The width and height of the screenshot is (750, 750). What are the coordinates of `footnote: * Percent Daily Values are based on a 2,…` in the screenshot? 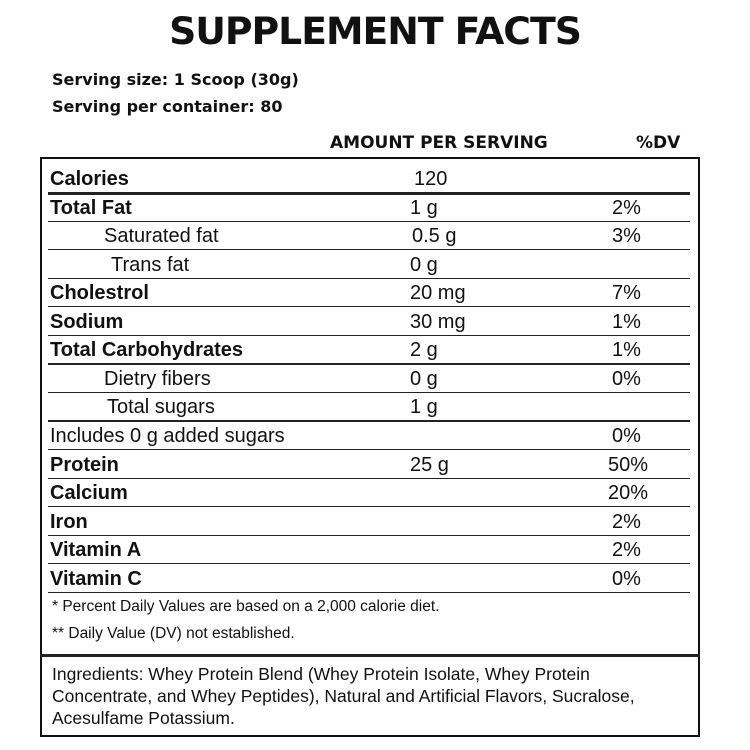 It's located at (246, 606).